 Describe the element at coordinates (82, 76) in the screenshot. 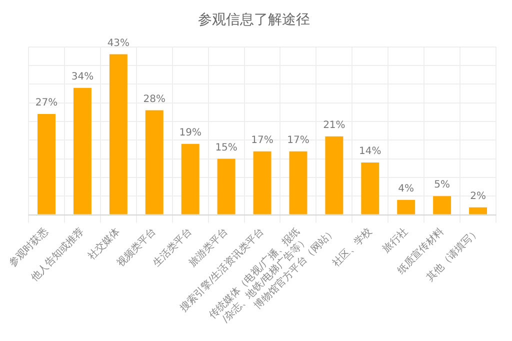

I see `data-label: 34%` at that location.